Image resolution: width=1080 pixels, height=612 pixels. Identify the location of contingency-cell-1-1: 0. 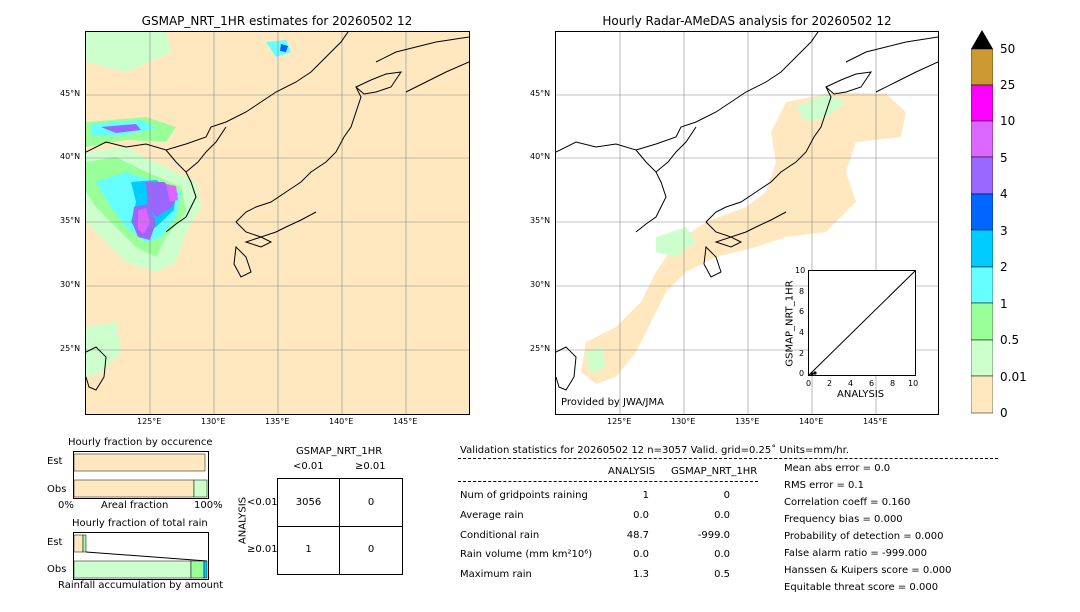
(371, 549).